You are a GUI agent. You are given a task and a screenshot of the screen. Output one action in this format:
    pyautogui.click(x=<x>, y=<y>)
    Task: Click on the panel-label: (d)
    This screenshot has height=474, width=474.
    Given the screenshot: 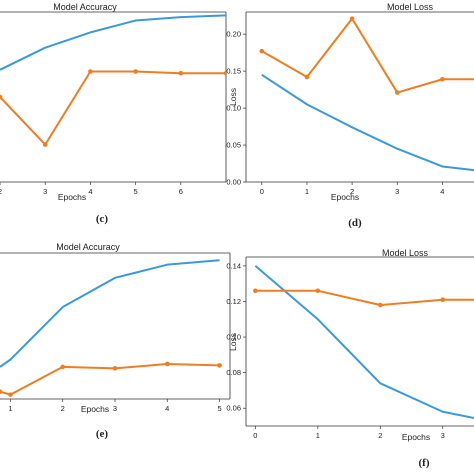 What is the action you would take?
    pyautogui.click(x=355, y=223)
    